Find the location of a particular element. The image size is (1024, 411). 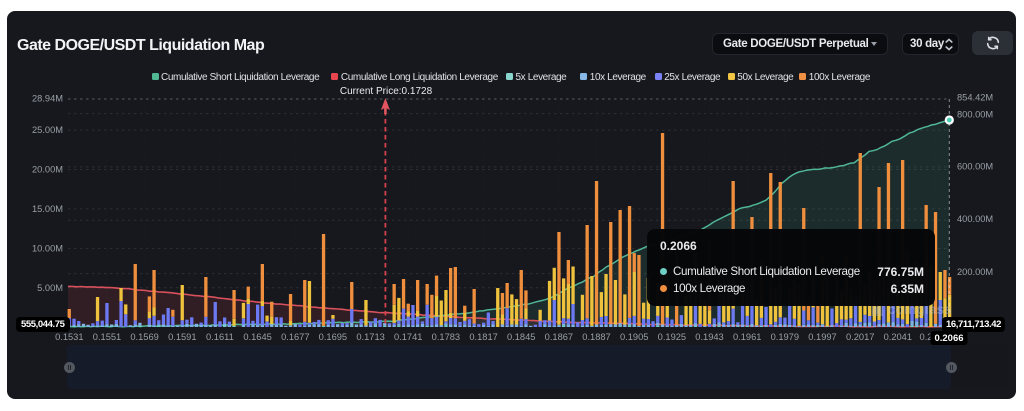

svg-text: 0.1925 is located at coordinates (672, 337).